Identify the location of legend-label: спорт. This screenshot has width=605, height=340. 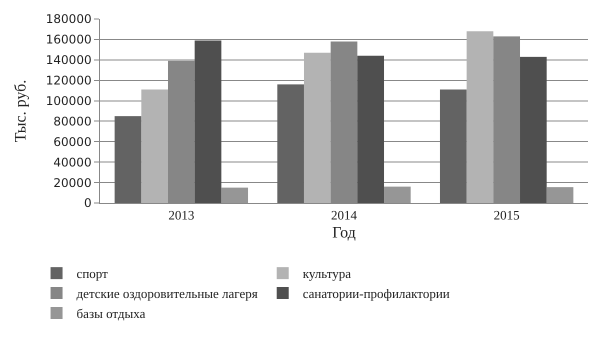
(92, 274).